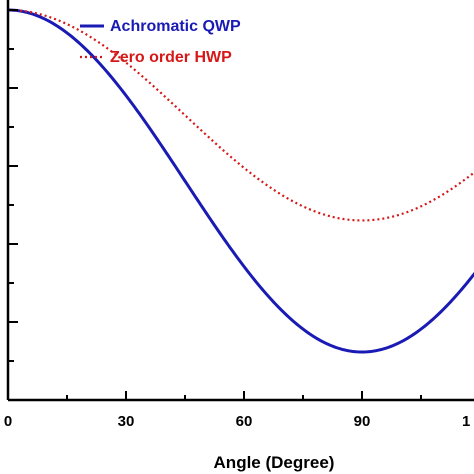 The image size is (474, 474). Describe the element at coordinates (160, 42) in the screenshot. I see `legend: Achromatic QWP Zero order HWP` at that location.